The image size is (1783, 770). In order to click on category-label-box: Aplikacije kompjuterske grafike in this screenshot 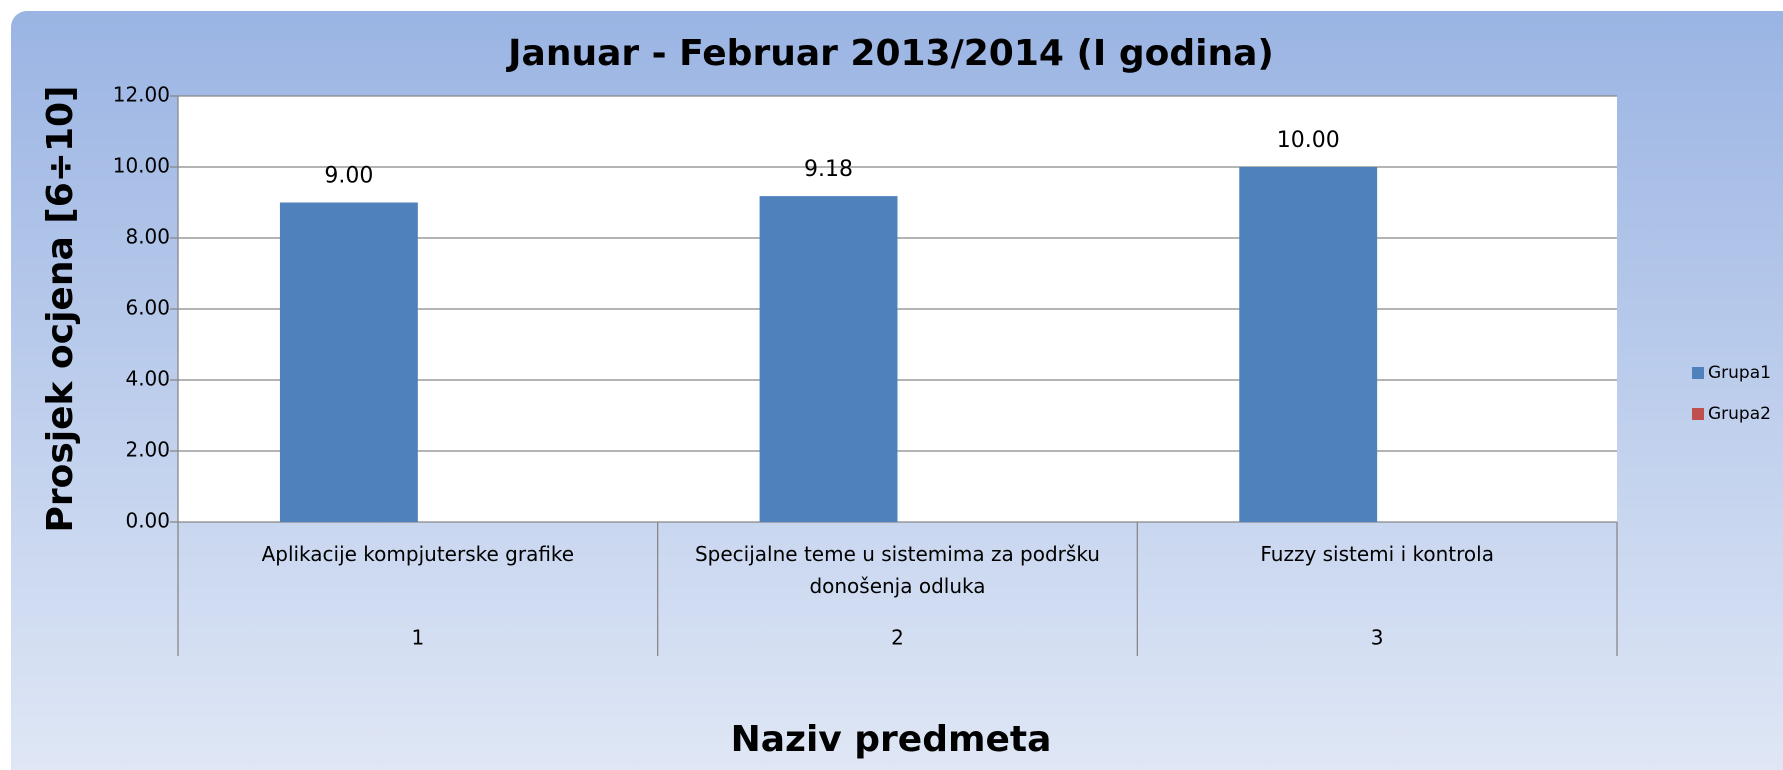, I will do `click(418, 554)`.